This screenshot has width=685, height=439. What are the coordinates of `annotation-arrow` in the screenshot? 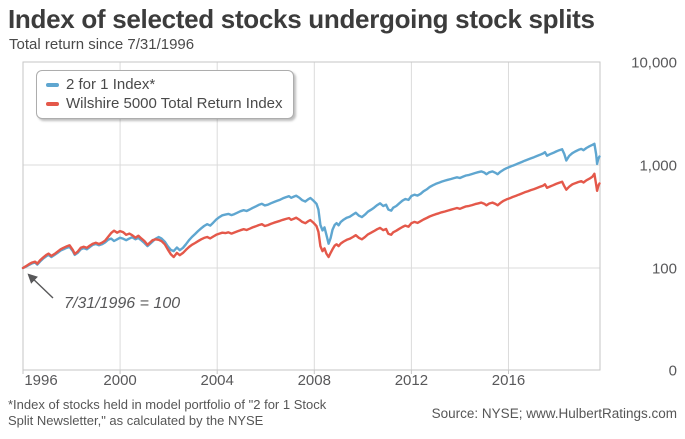 It's located at (40, 286).